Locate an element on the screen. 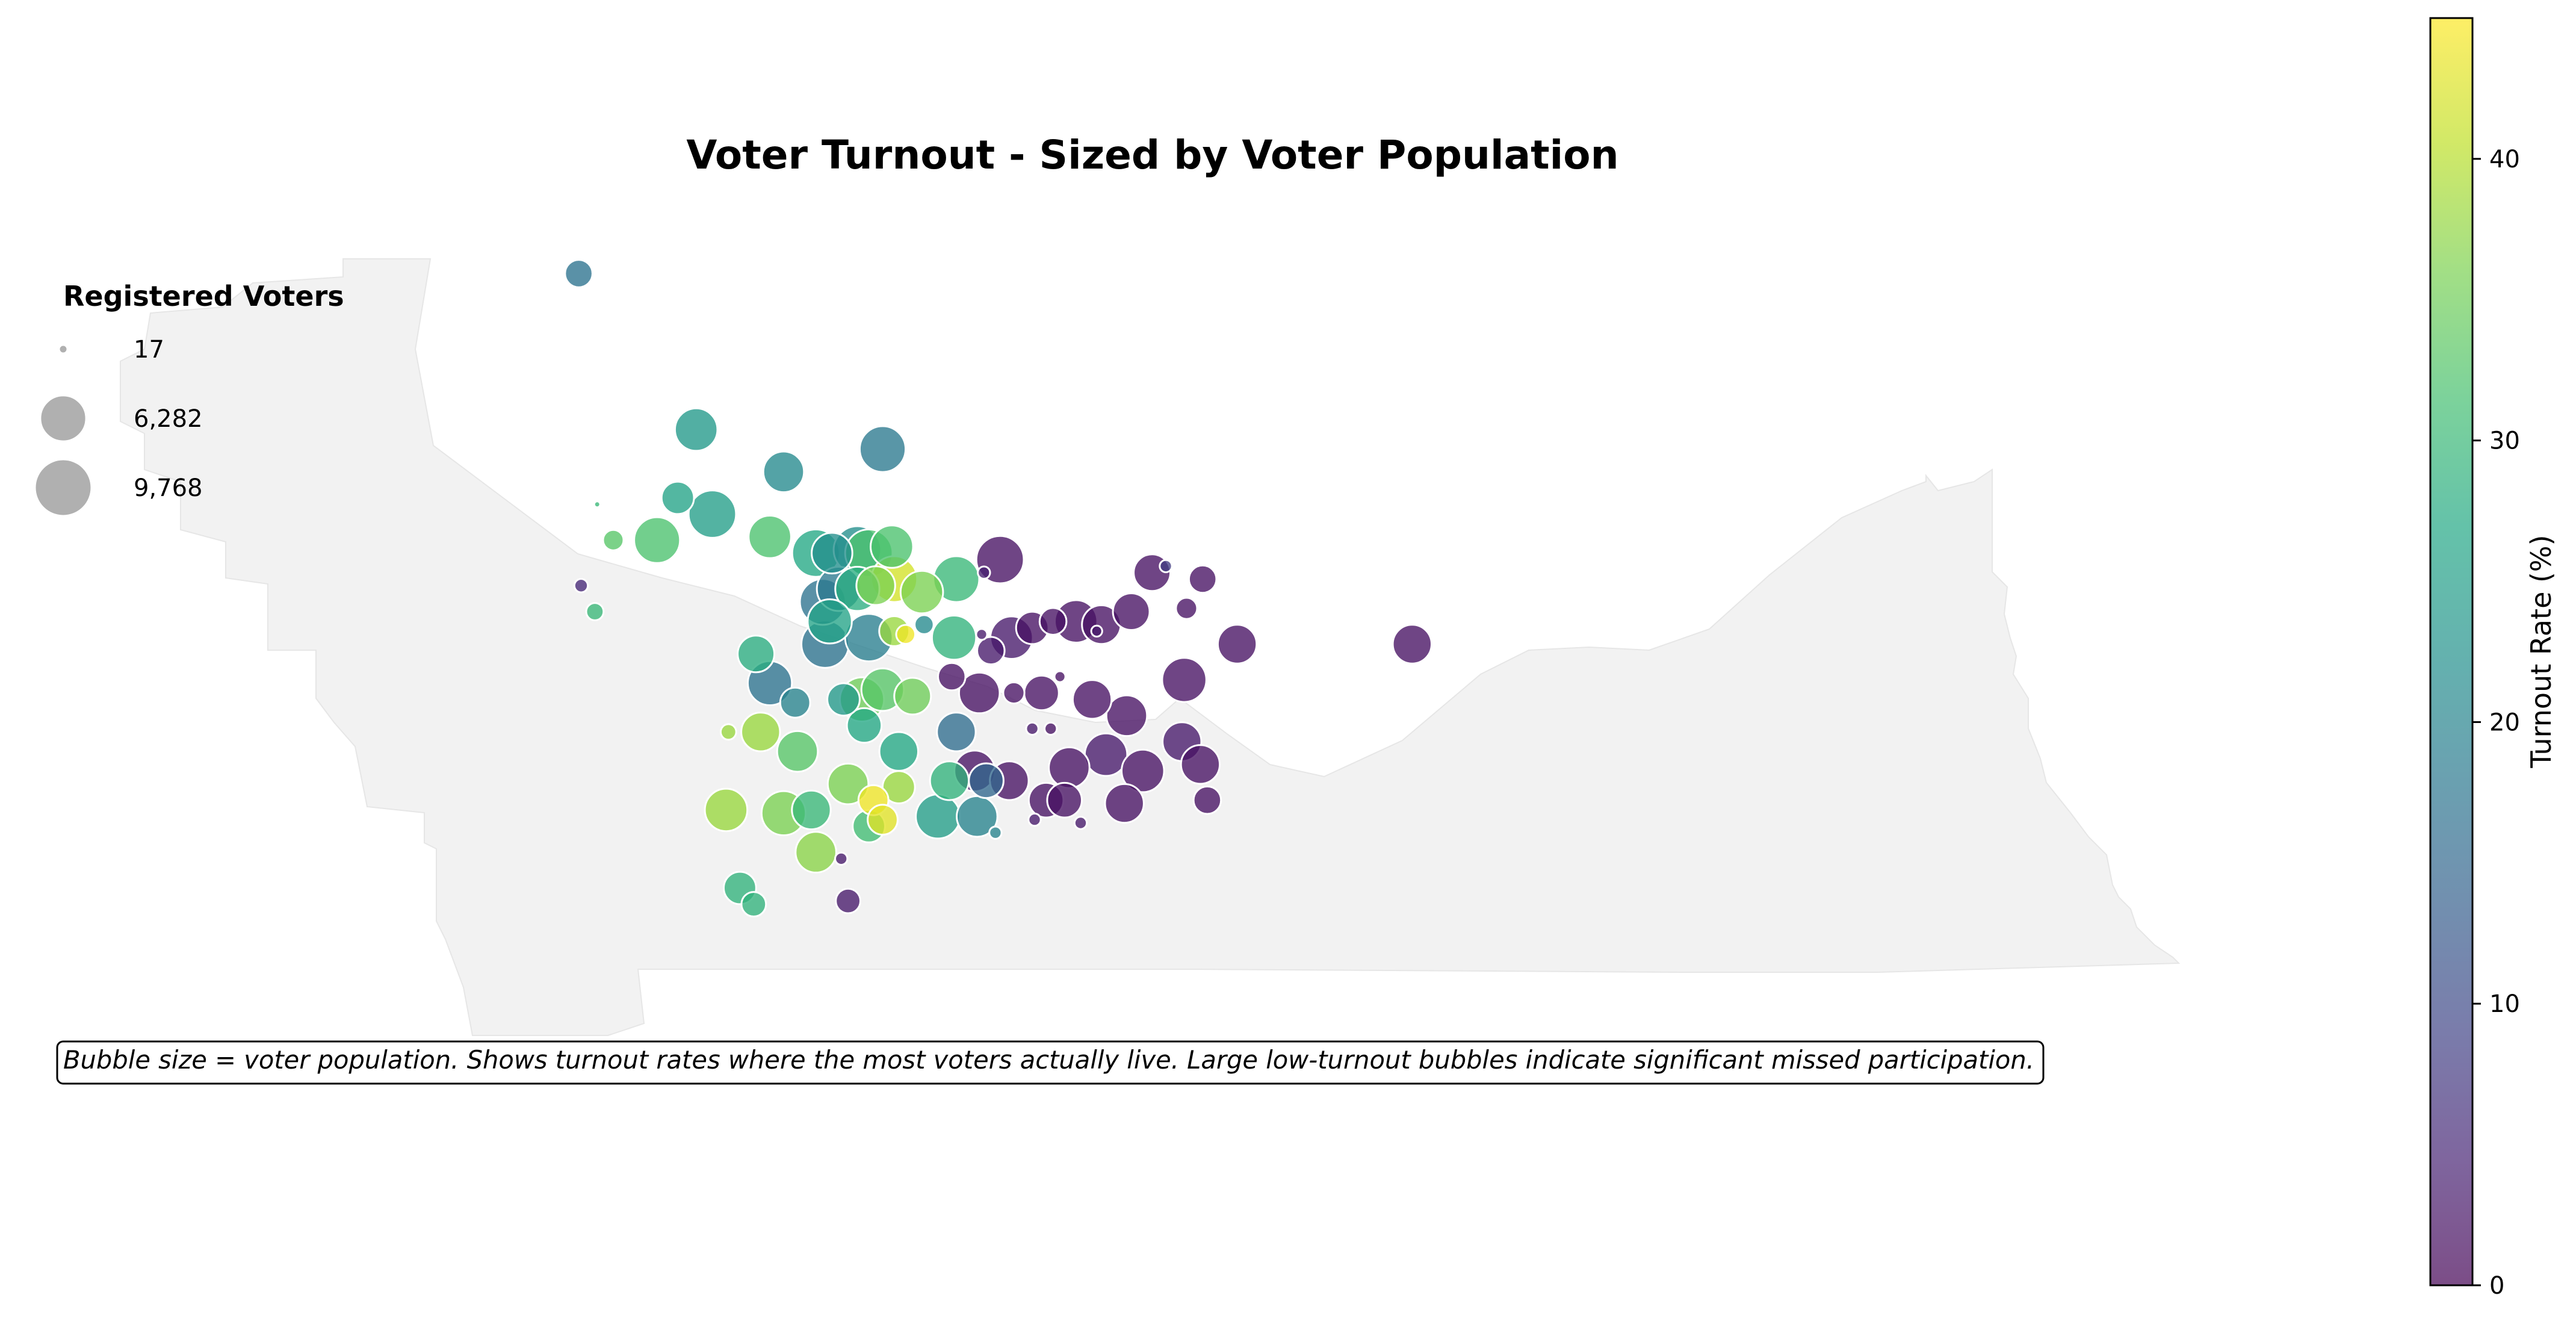 This screenshot has width=2576, height=1319. annotation-frame is located at coordinates (1050, 1062).